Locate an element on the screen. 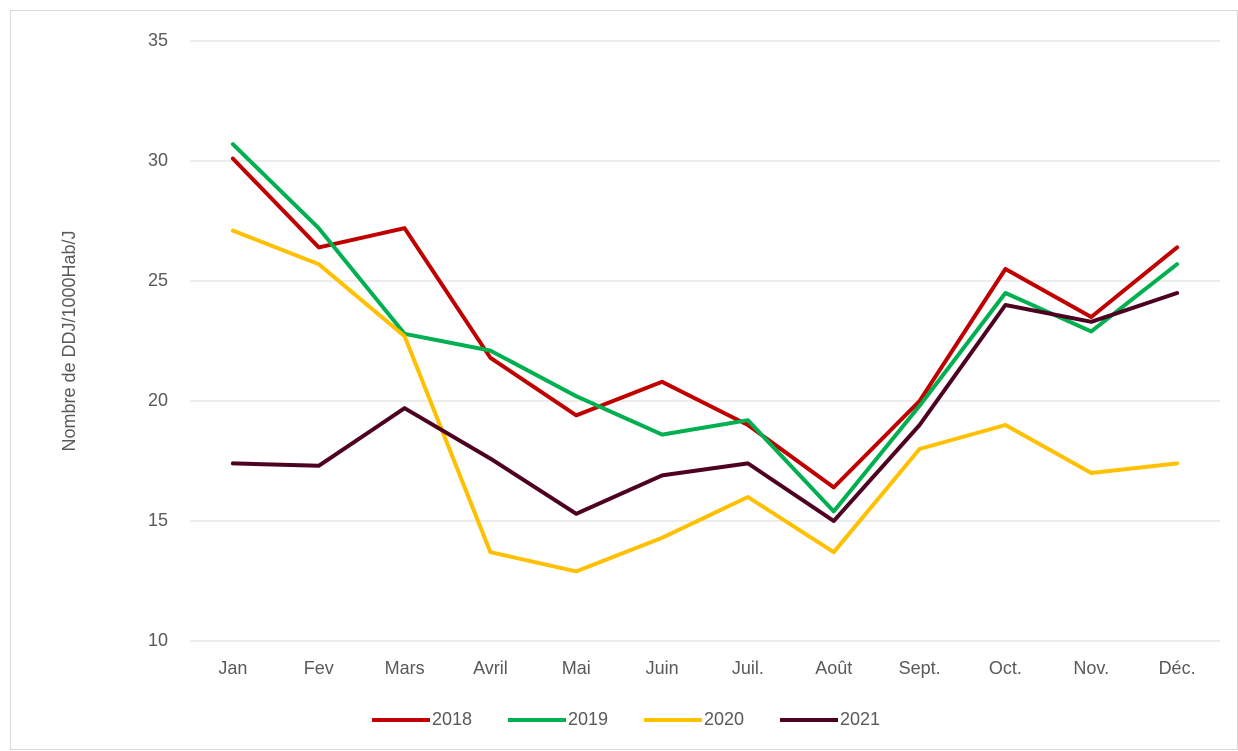 This screenshot has width=1238, height=751. y-tick-label: 25 is located at coordinates (158, 280).